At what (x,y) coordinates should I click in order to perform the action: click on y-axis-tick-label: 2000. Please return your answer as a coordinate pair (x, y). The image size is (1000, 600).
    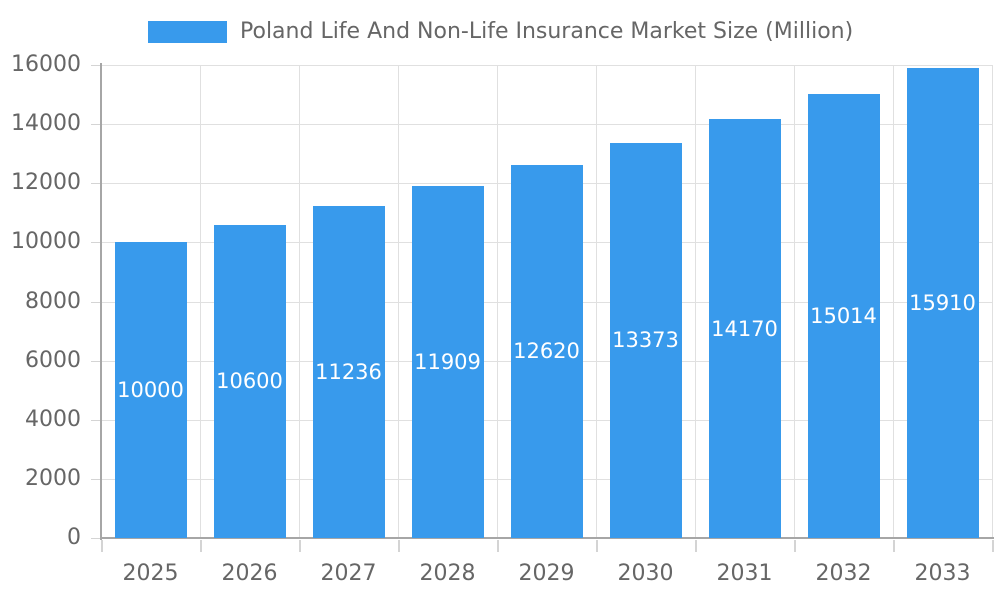
    Looking at the image, I should click on (53, 478).